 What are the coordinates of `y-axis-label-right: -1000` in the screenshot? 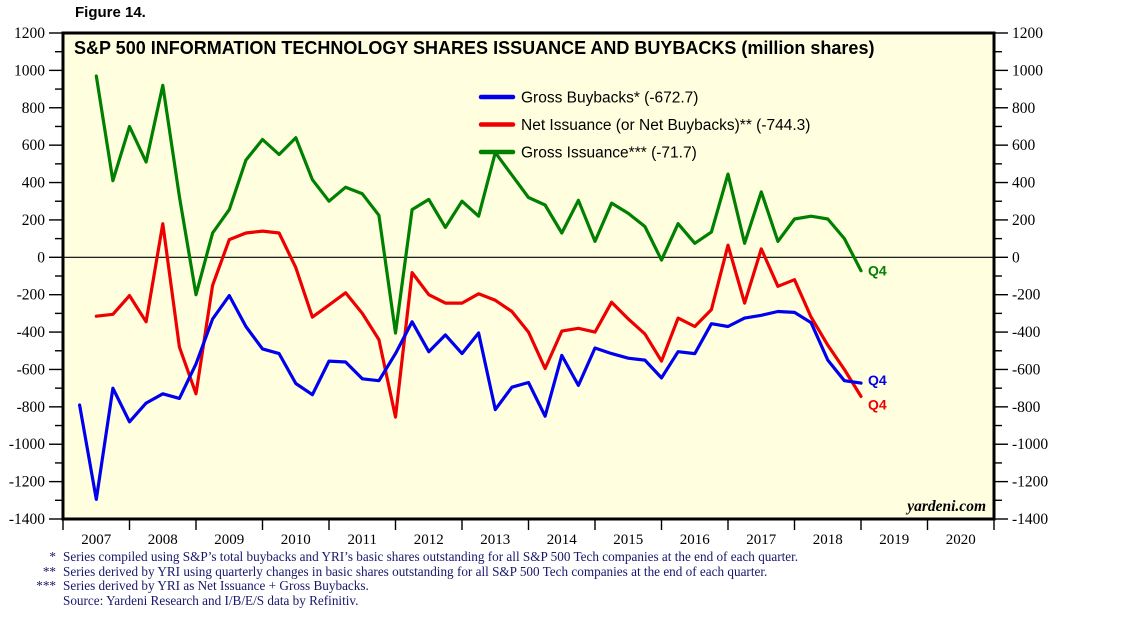 It's located at (1030, 444).